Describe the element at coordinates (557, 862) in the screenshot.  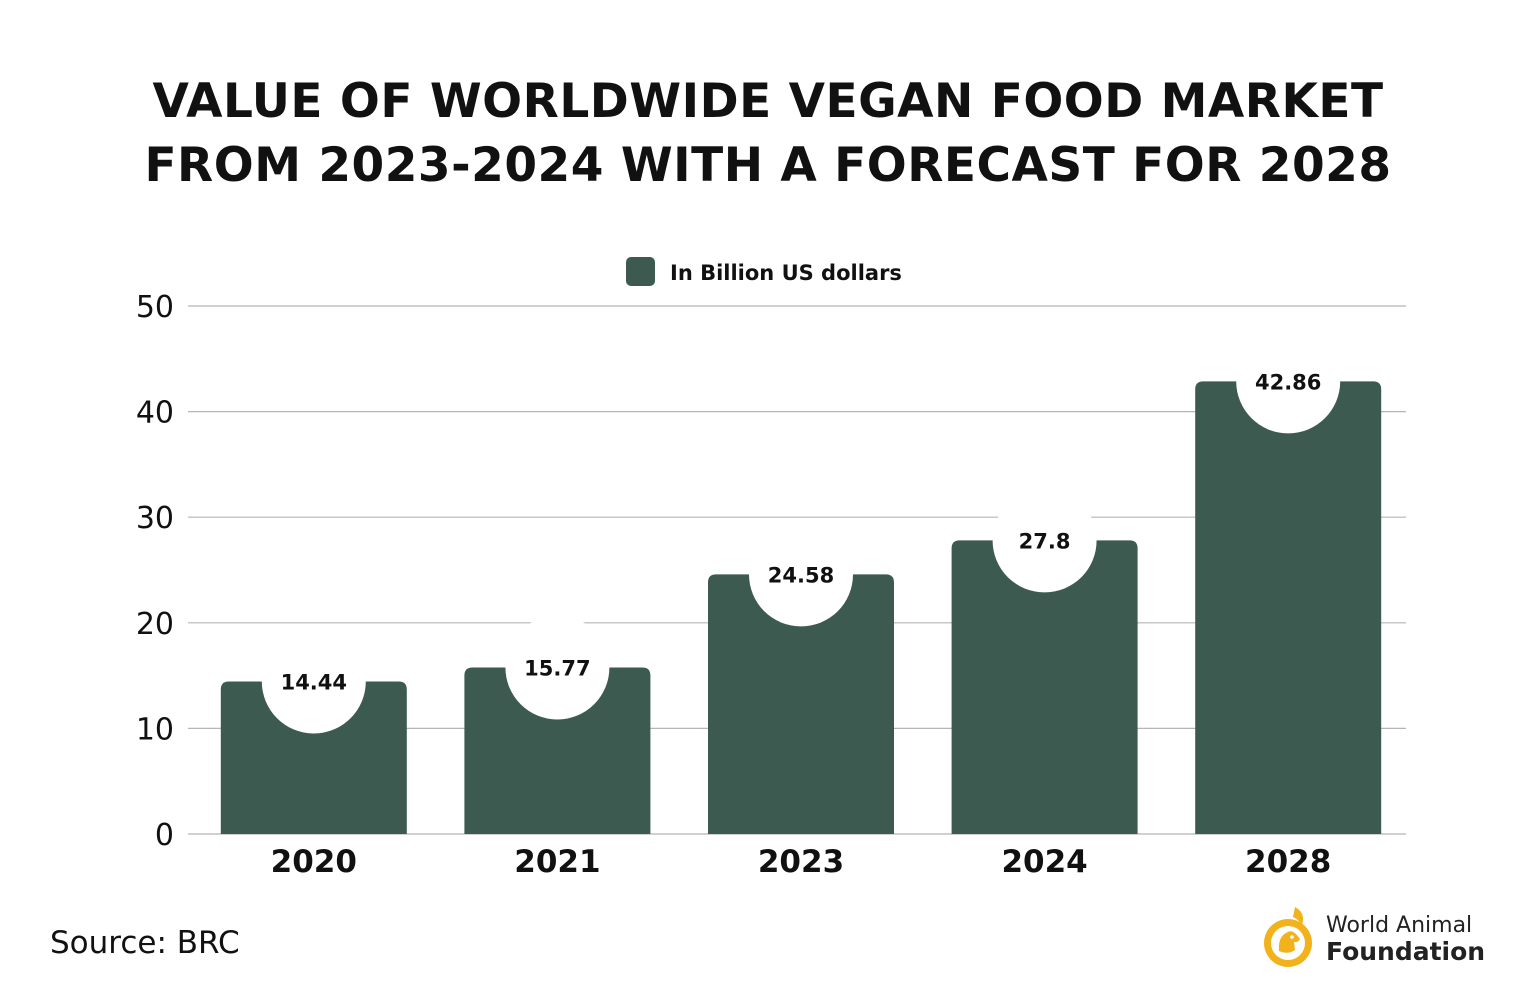
I see `x-tick-label: 2021` at that location.